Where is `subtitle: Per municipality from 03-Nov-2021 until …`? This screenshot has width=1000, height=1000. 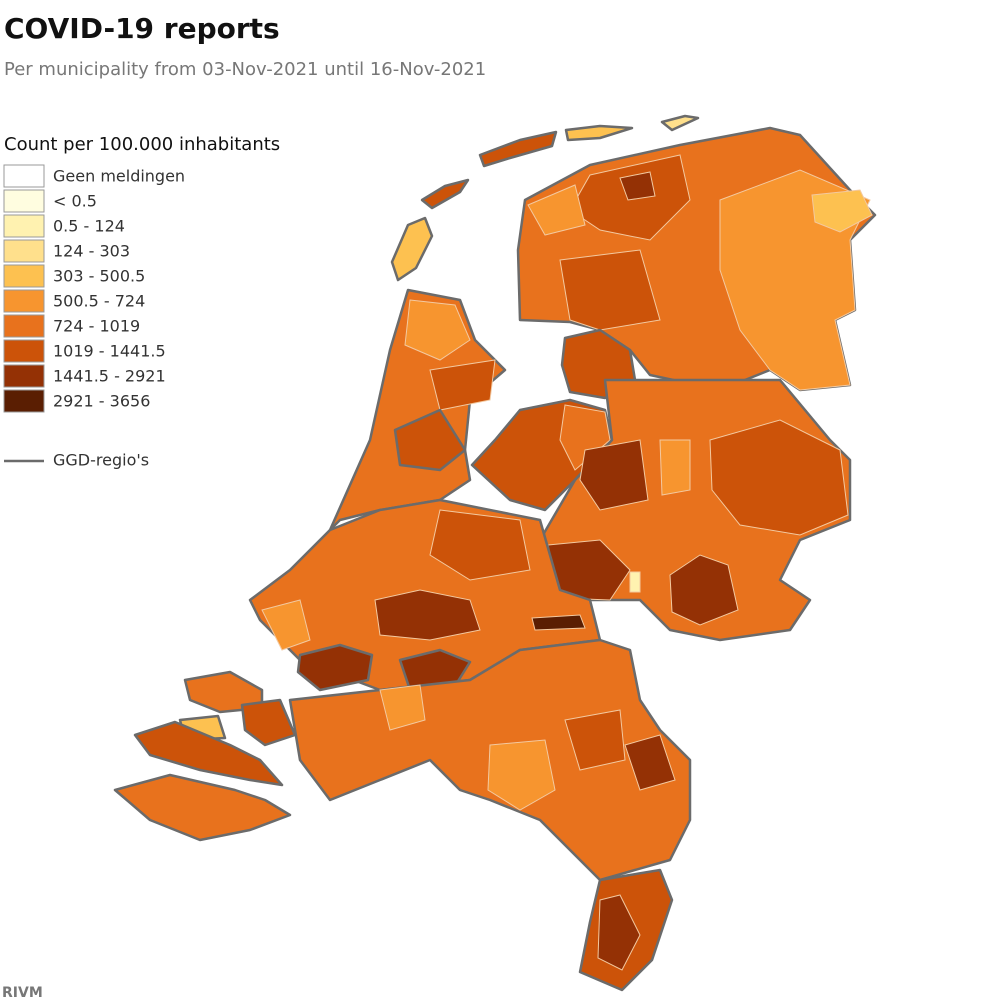 subtitle: Per municipality from 03-Nov-2021 until … is located at coordinates (245, 69).